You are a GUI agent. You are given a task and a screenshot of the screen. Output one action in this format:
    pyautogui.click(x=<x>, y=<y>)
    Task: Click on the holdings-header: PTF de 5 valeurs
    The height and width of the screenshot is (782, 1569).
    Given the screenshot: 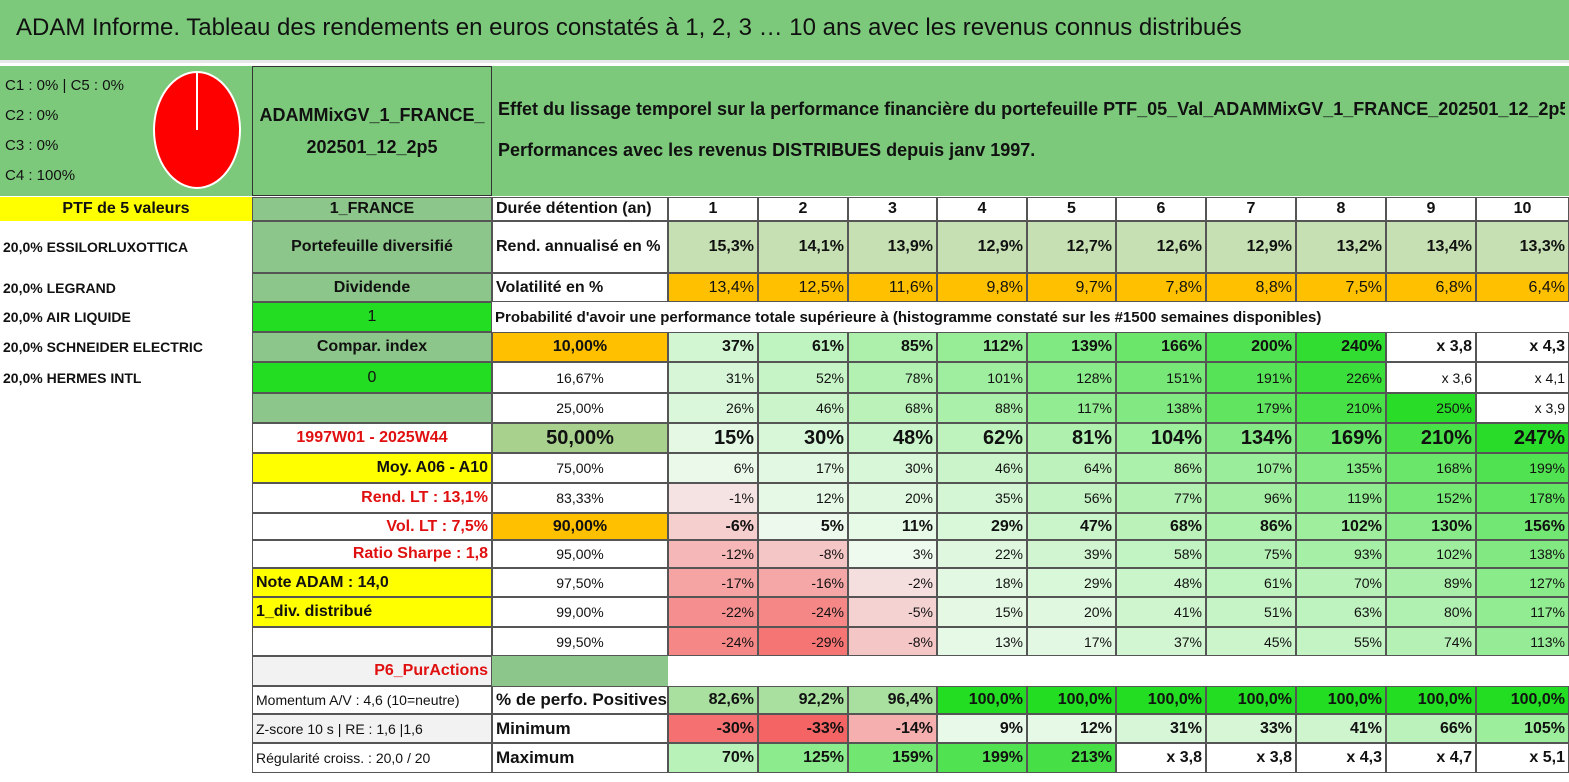 What is the action you would take?
    pyautogui.click(x=126, y=209)
    